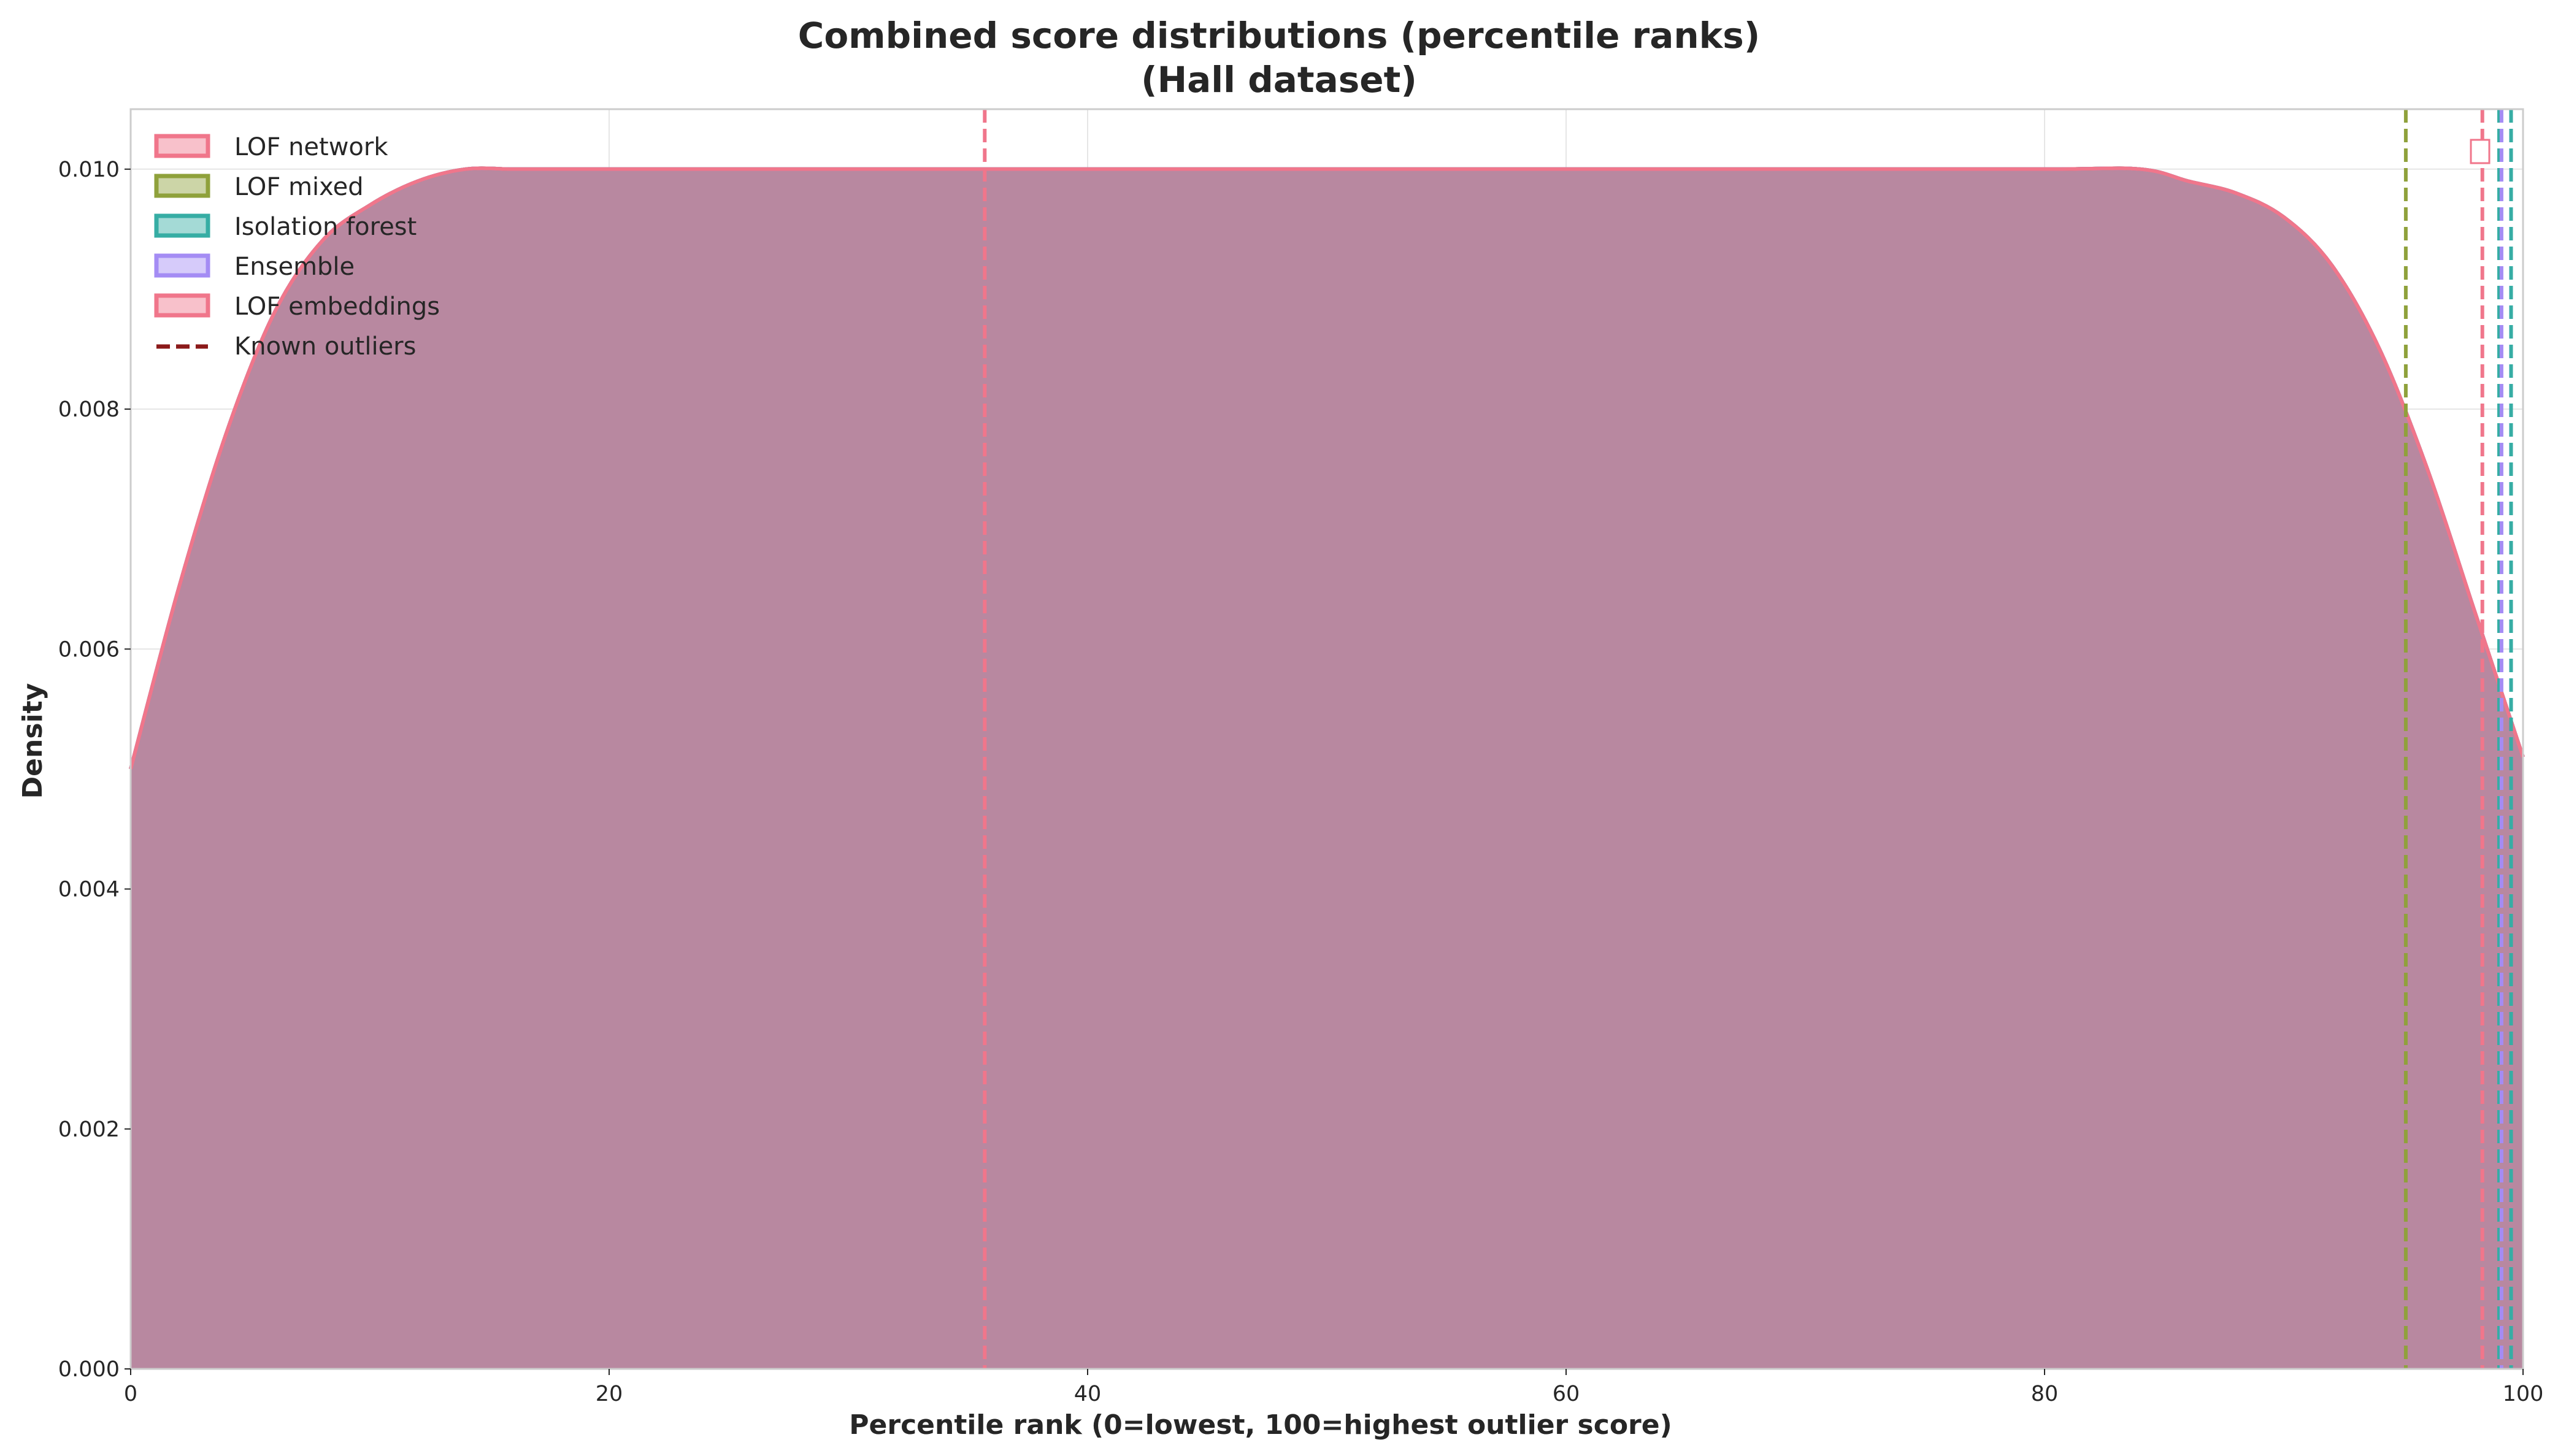 Image resolution: width=2558 pixels, height=1456 pixels. Describe the element at coordinates (89, 890) in the screenshot. I see `y-tick-label: 0.004` at that location.